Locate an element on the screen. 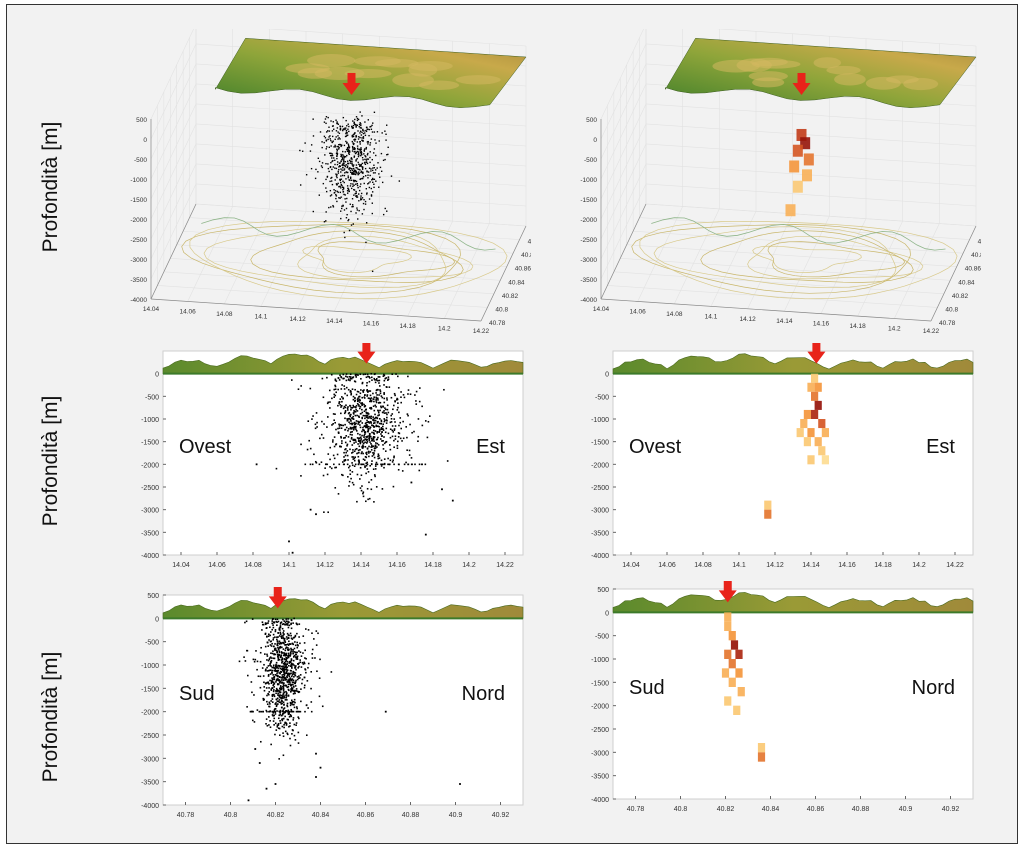 The image size is (1024, 849). box-edge is located at coordinates (173, 251).